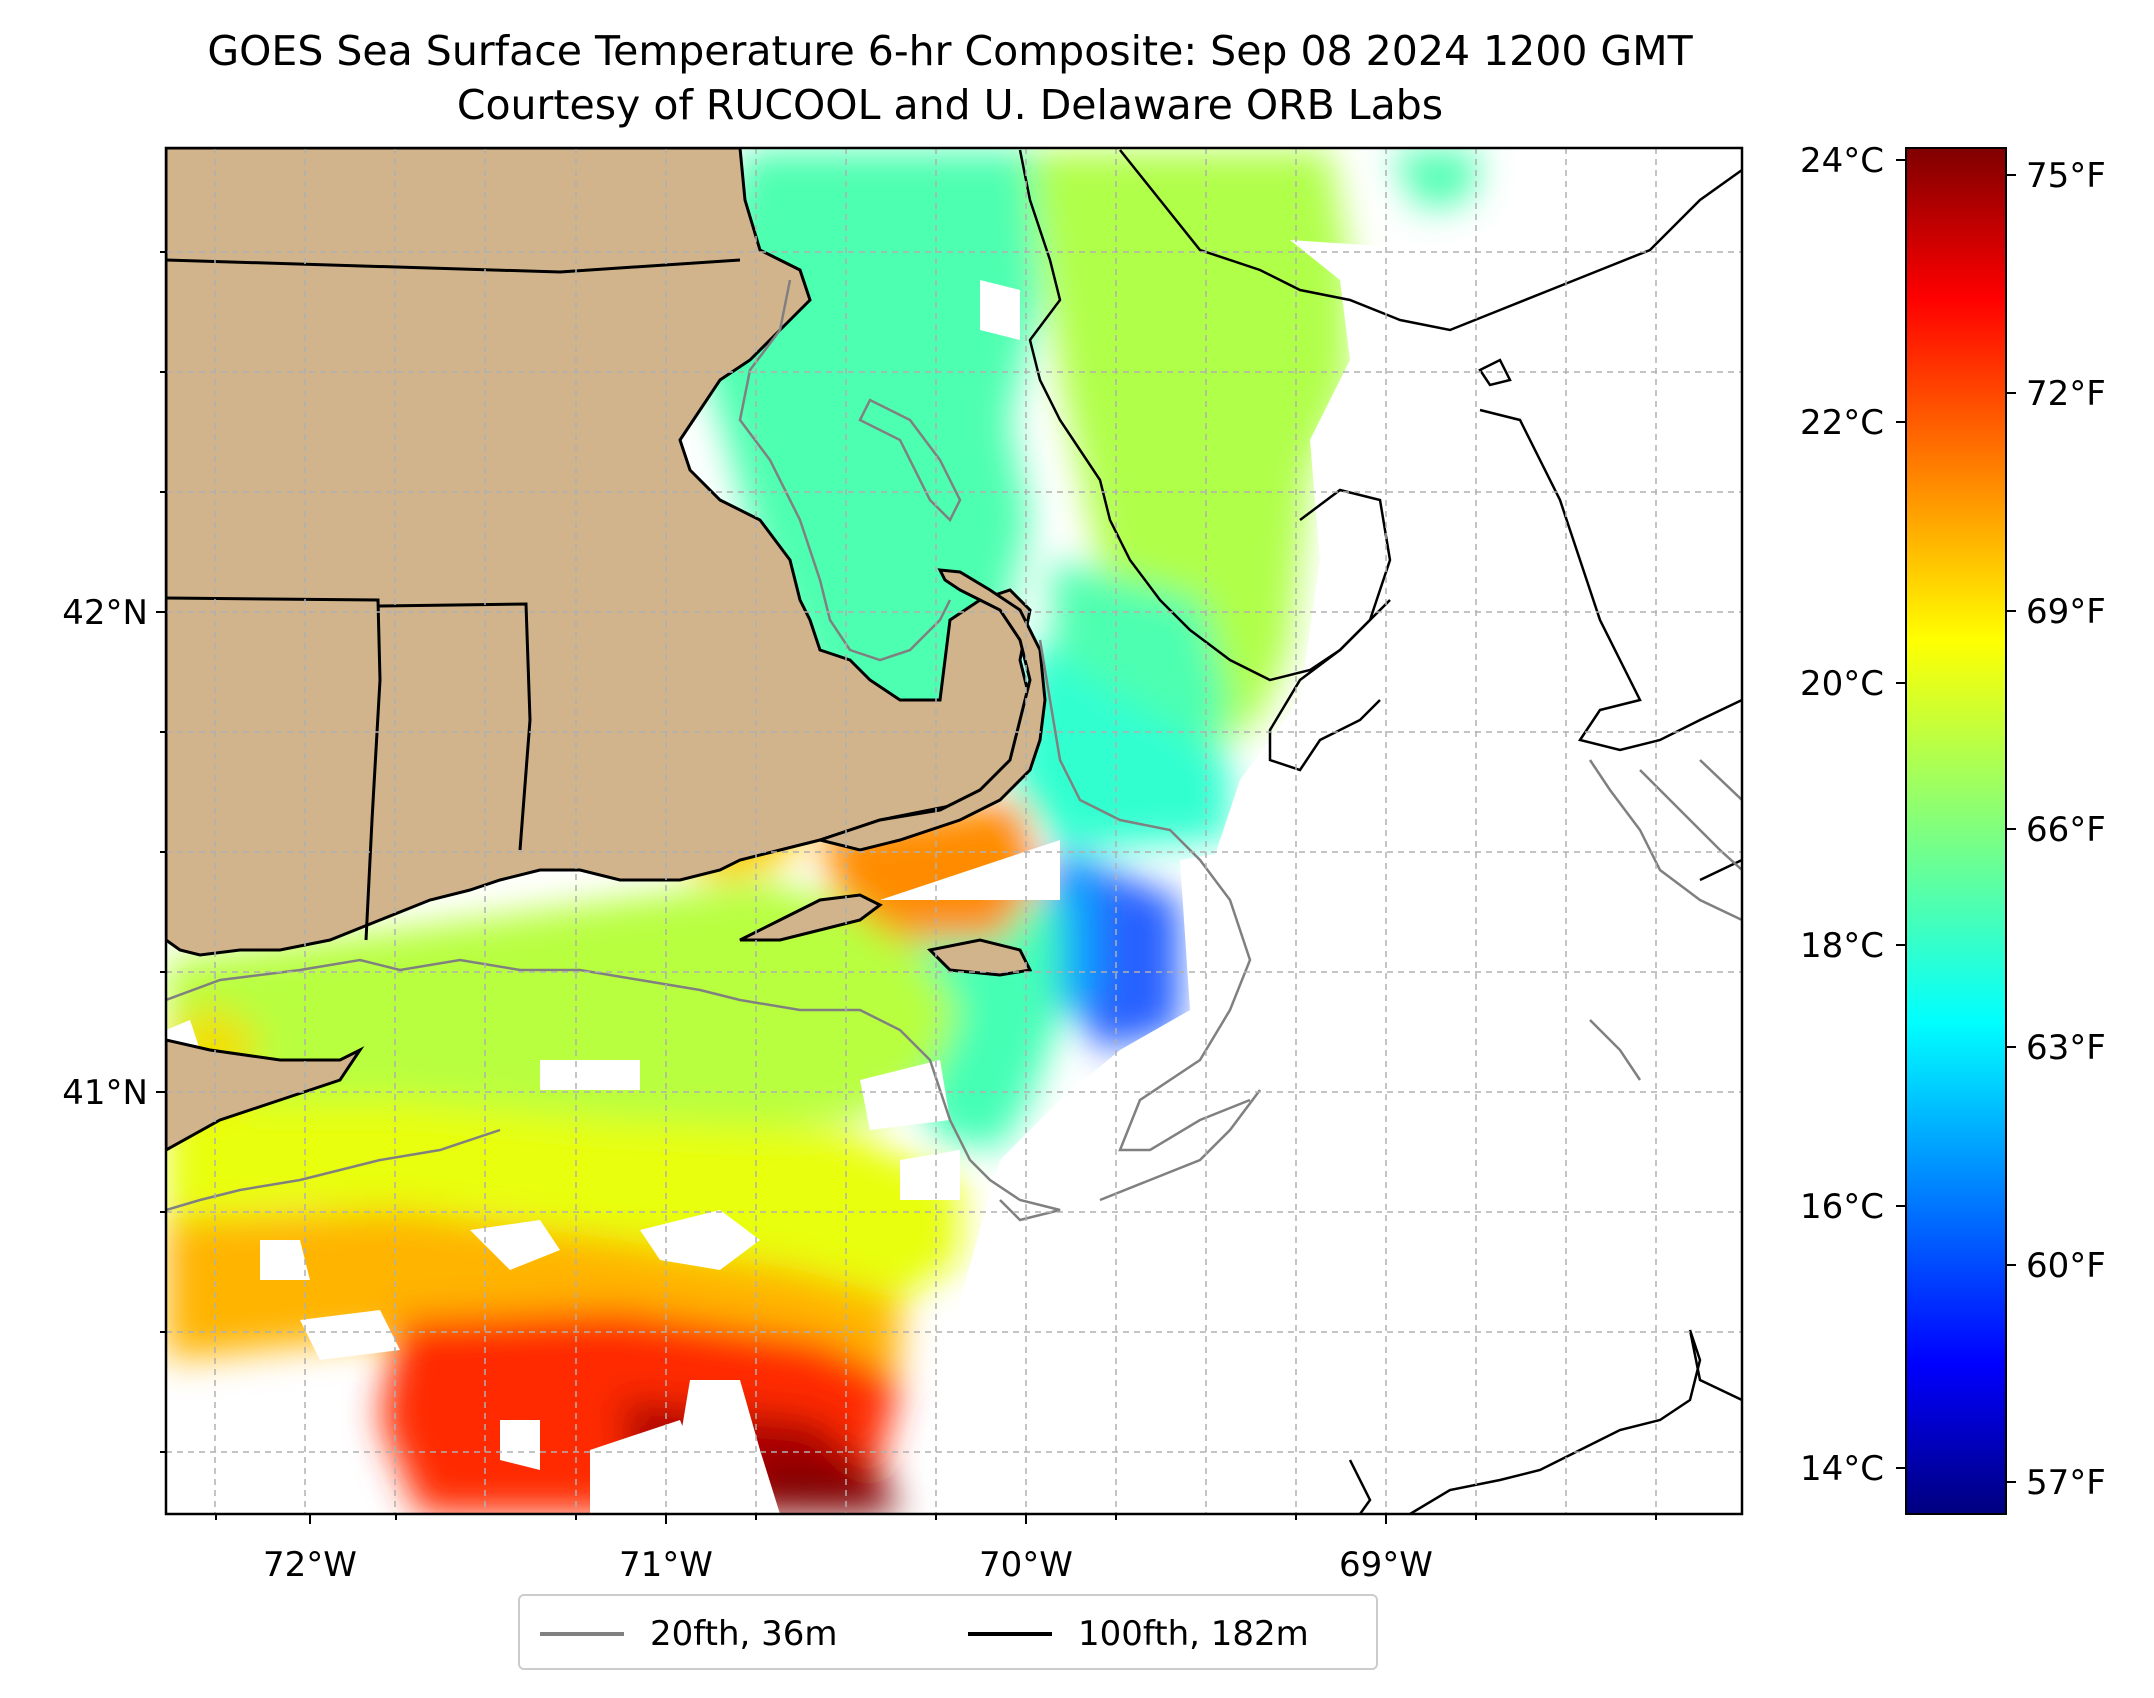 This screenshot has width=2154, height=1698. I want to click on legend-label-20fth: 20fth, 36m, so click(744, 1634).